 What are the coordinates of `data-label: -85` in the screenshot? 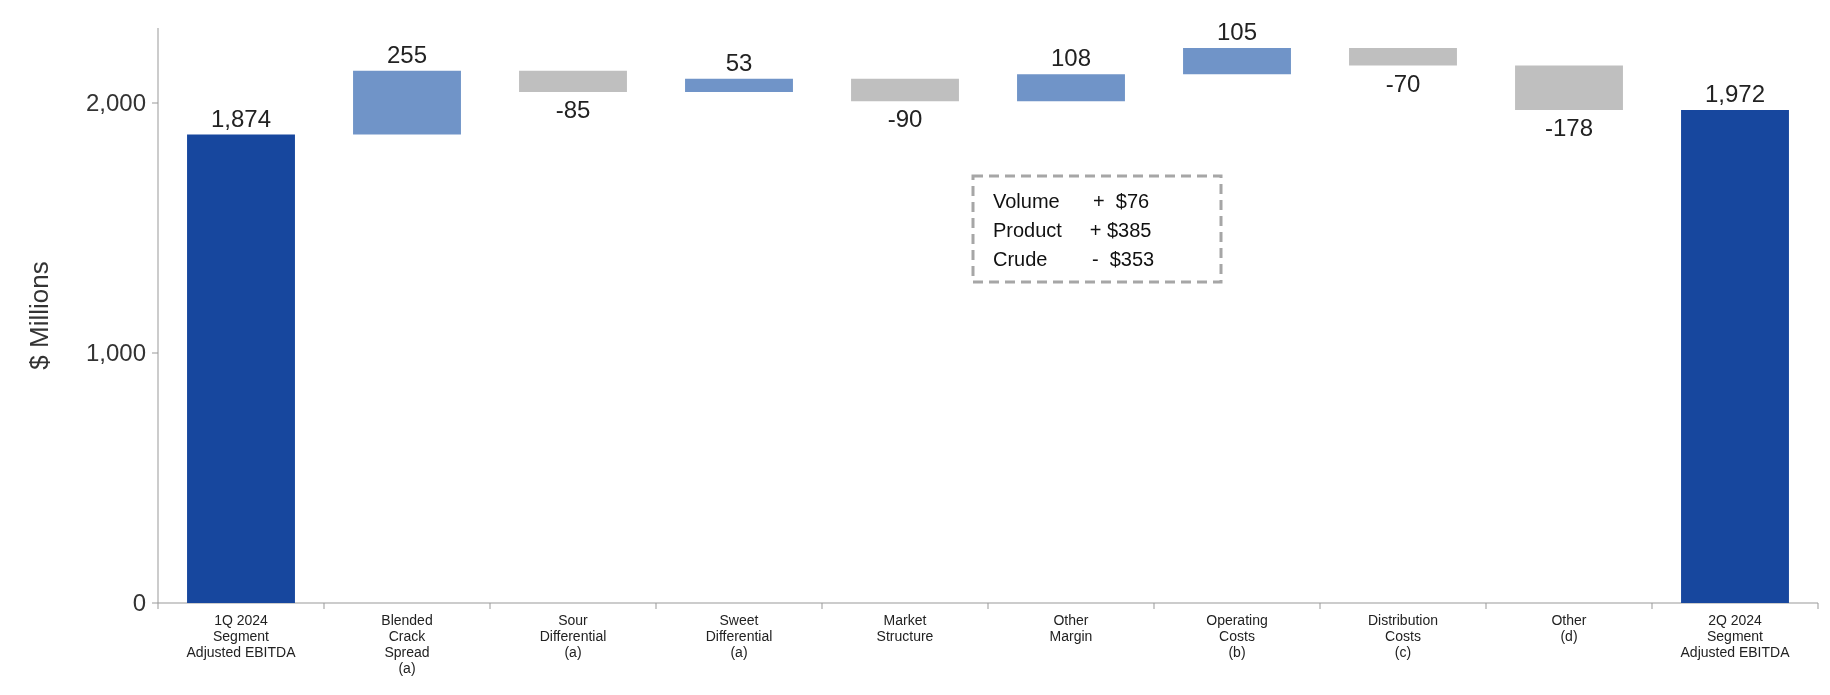 It's located at (573, 109).